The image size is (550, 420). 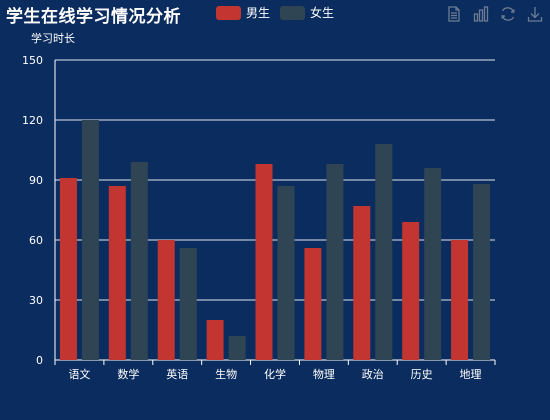 I want to click on legend-swatch-male, so click(x=228, y=12).